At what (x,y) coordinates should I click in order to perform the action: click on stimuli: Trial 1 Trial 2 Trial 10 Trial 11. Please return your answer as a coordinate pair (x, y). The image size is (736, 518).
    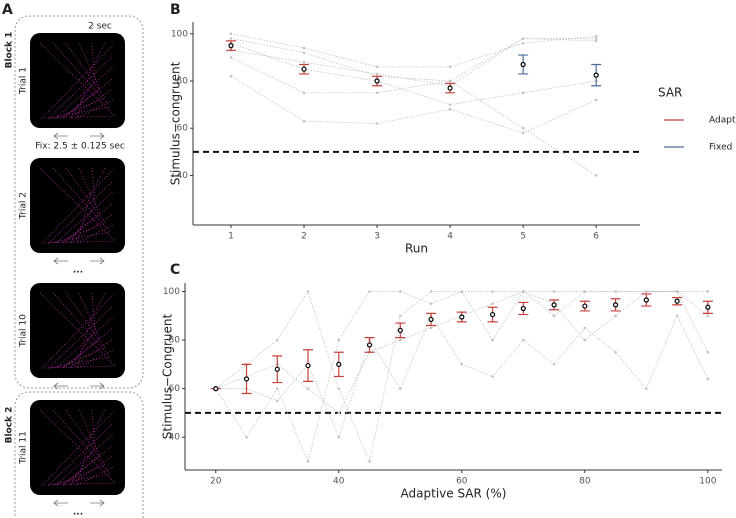
    Looking at the image, I should click on (72, 270).